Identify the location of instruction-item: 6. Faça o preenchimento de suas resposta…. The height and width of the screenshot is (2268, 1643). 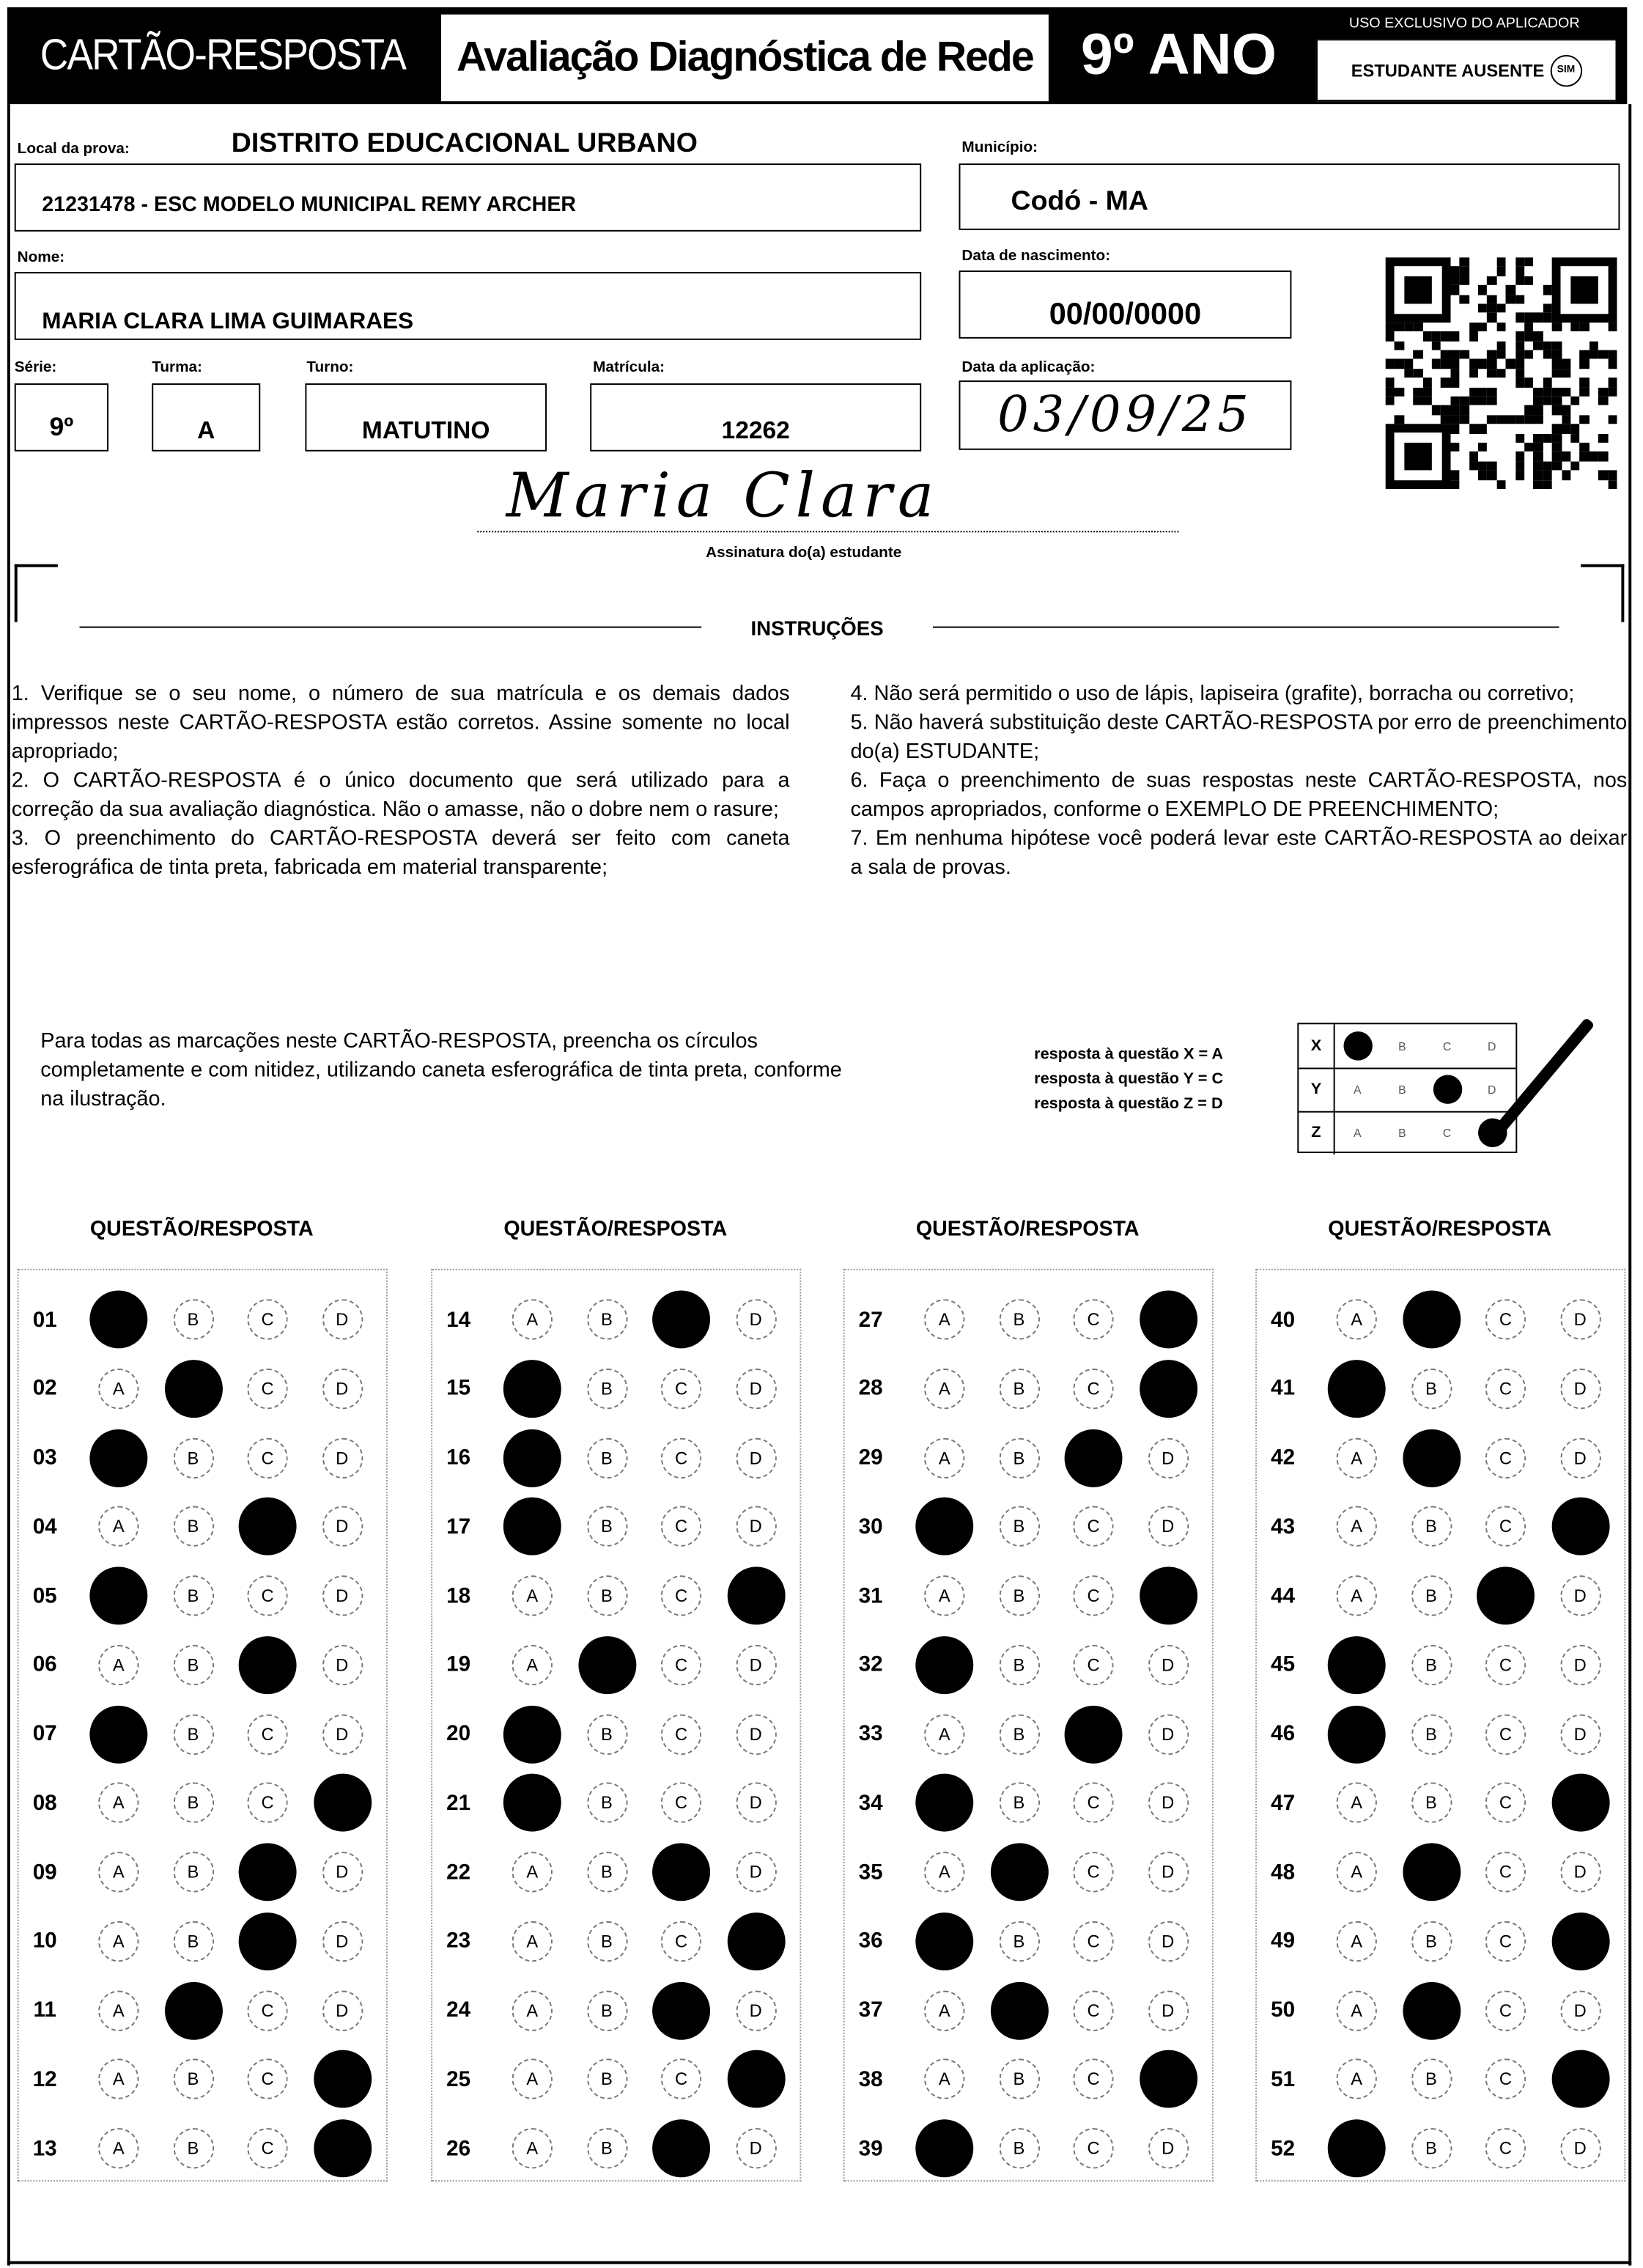
(1239, 795).